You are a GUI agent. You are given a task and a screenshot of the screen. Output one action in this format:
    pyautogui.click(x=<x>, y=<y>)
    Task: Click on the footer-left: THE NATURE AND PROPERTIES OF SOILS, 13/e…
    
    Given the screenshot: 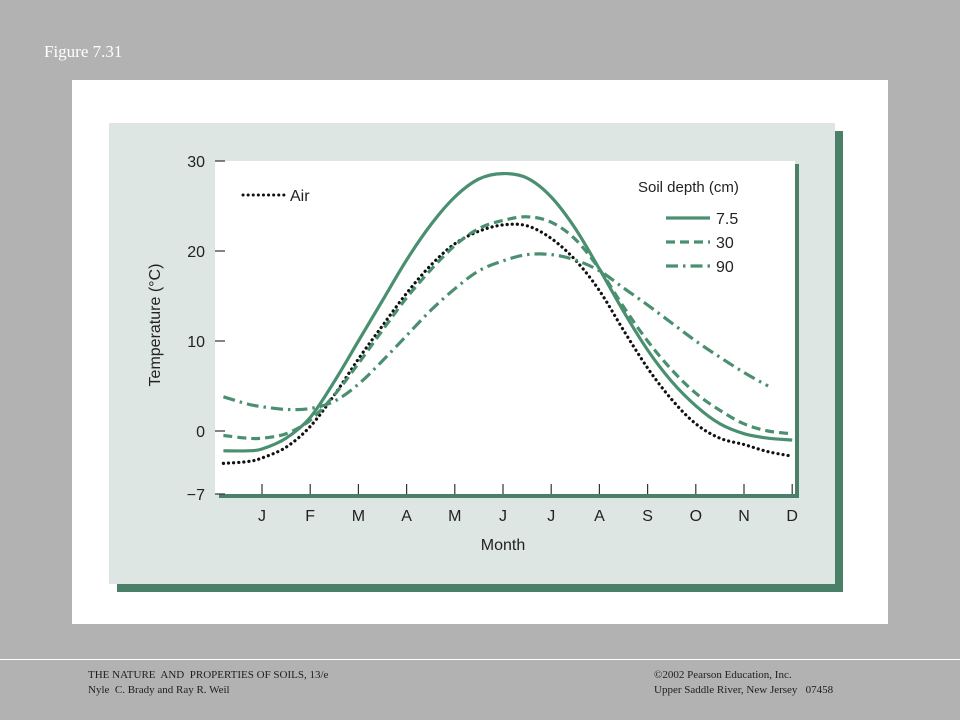 What is the action you would take?
    pyautogui.click(x=208, y=683)
    